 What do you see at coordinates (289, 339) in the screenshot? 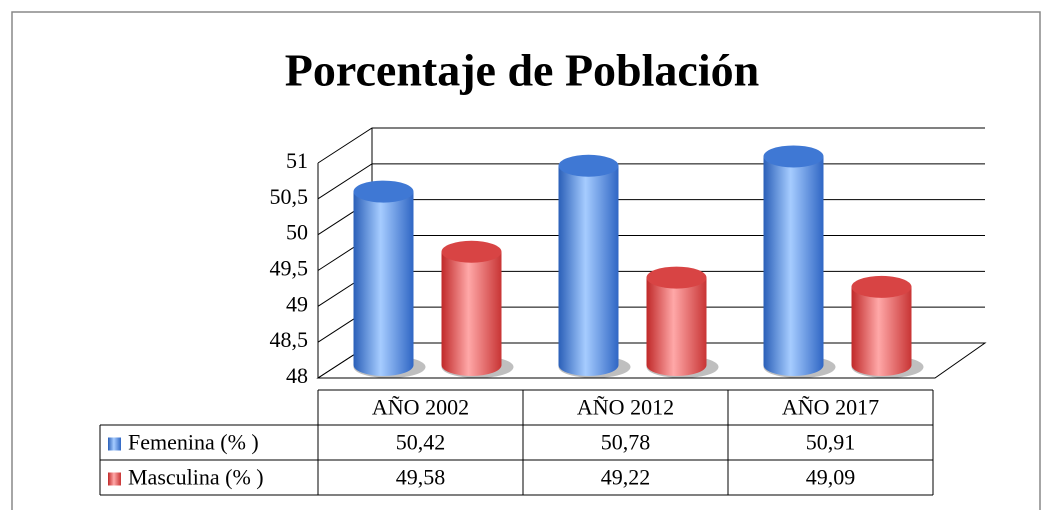
I see `y-tick-label: 48,5` at bounding box center [289, 339].